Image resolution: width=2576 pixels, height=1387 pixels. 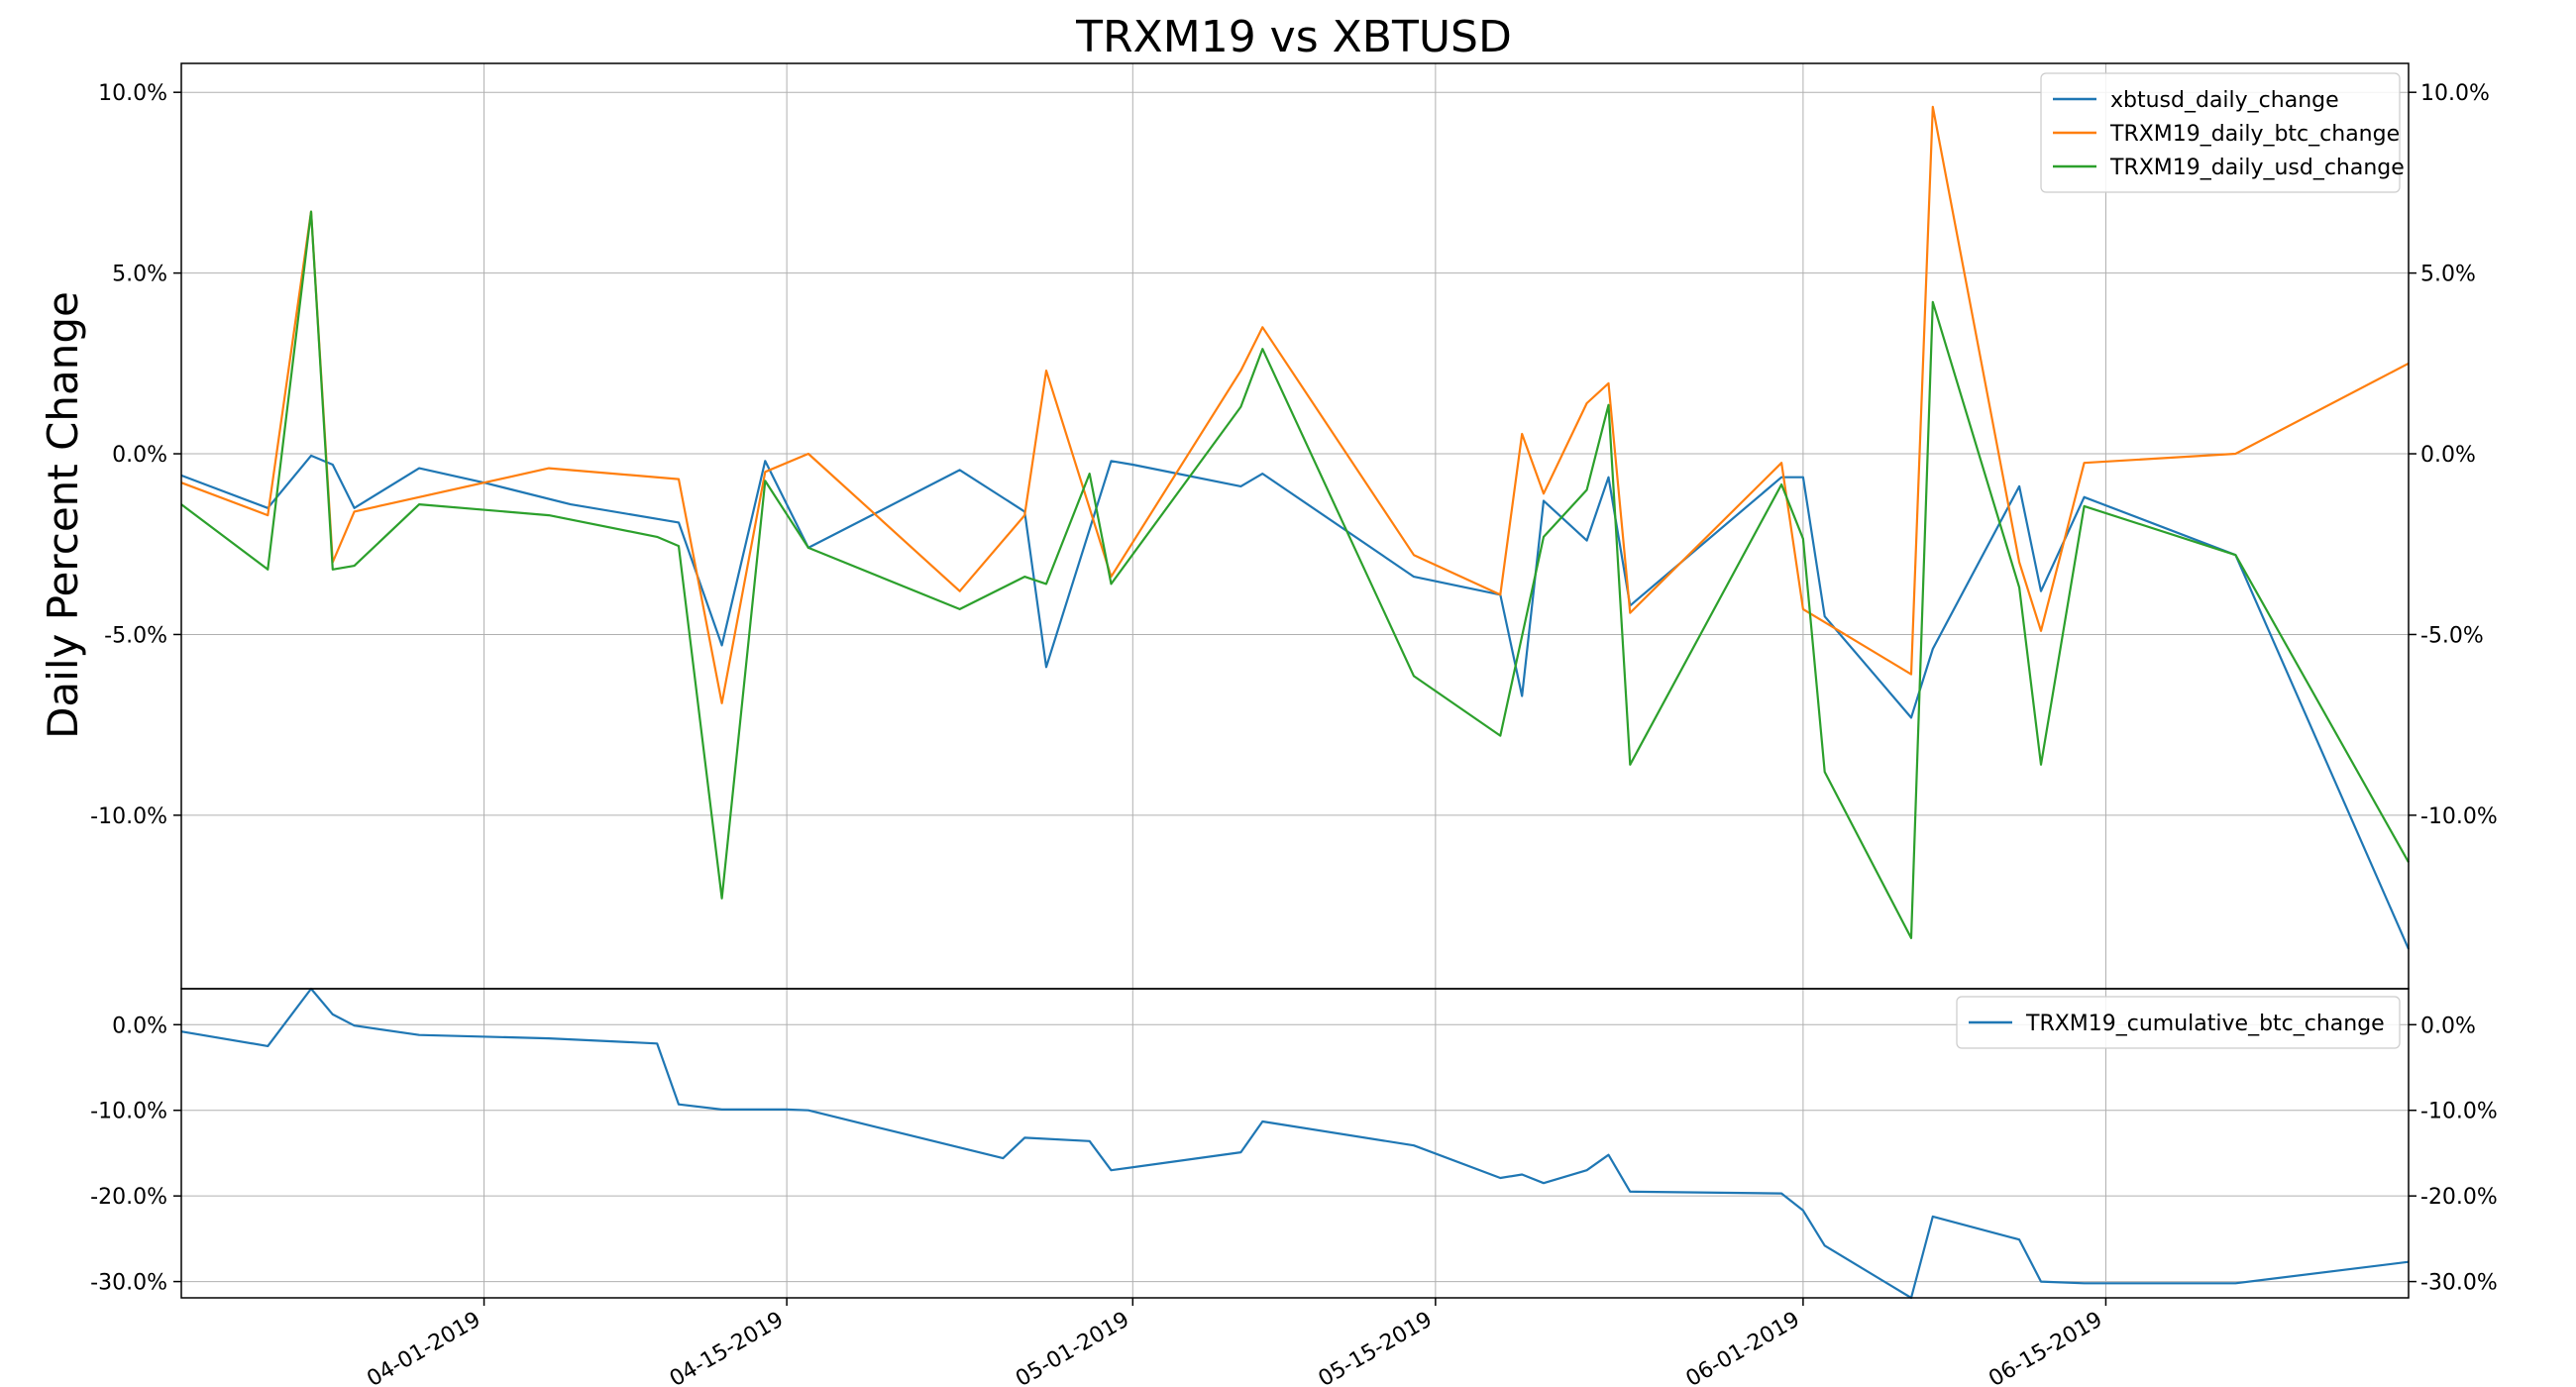 What do you see at coordinates (2448, 1026) in the screenshot?
I see `bottom-y-tick-label-right: 0.0%` at bounding box center [2448, 1026].